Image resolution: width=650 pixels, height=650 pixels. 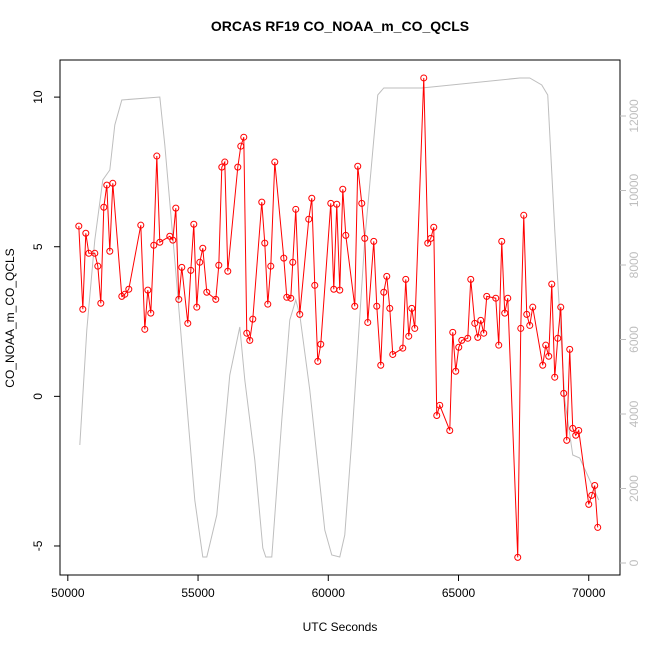 I want to click on y2-tick-label: 12000, so click(x=634, y=116).